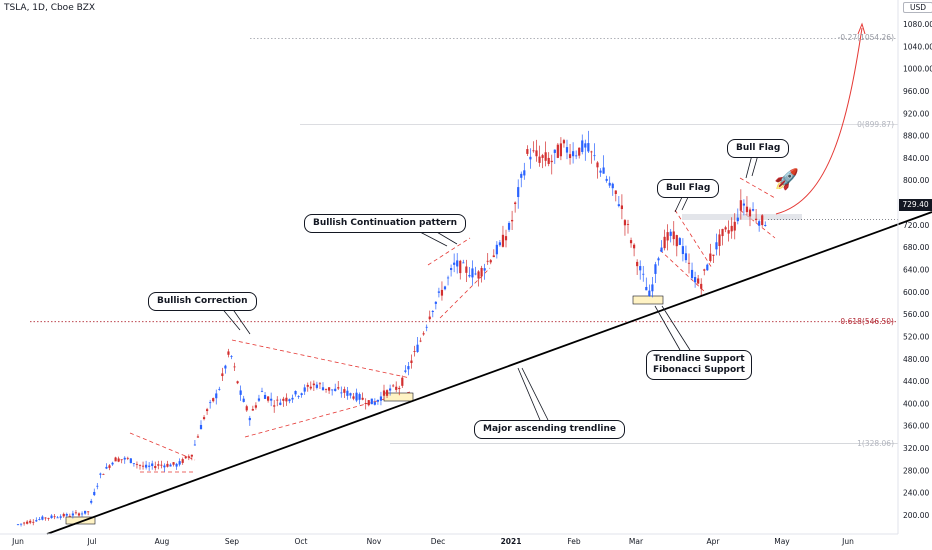 The image size is (932, 550). I want to click on fib-level-label: 1(328.06), so click(875, 443).